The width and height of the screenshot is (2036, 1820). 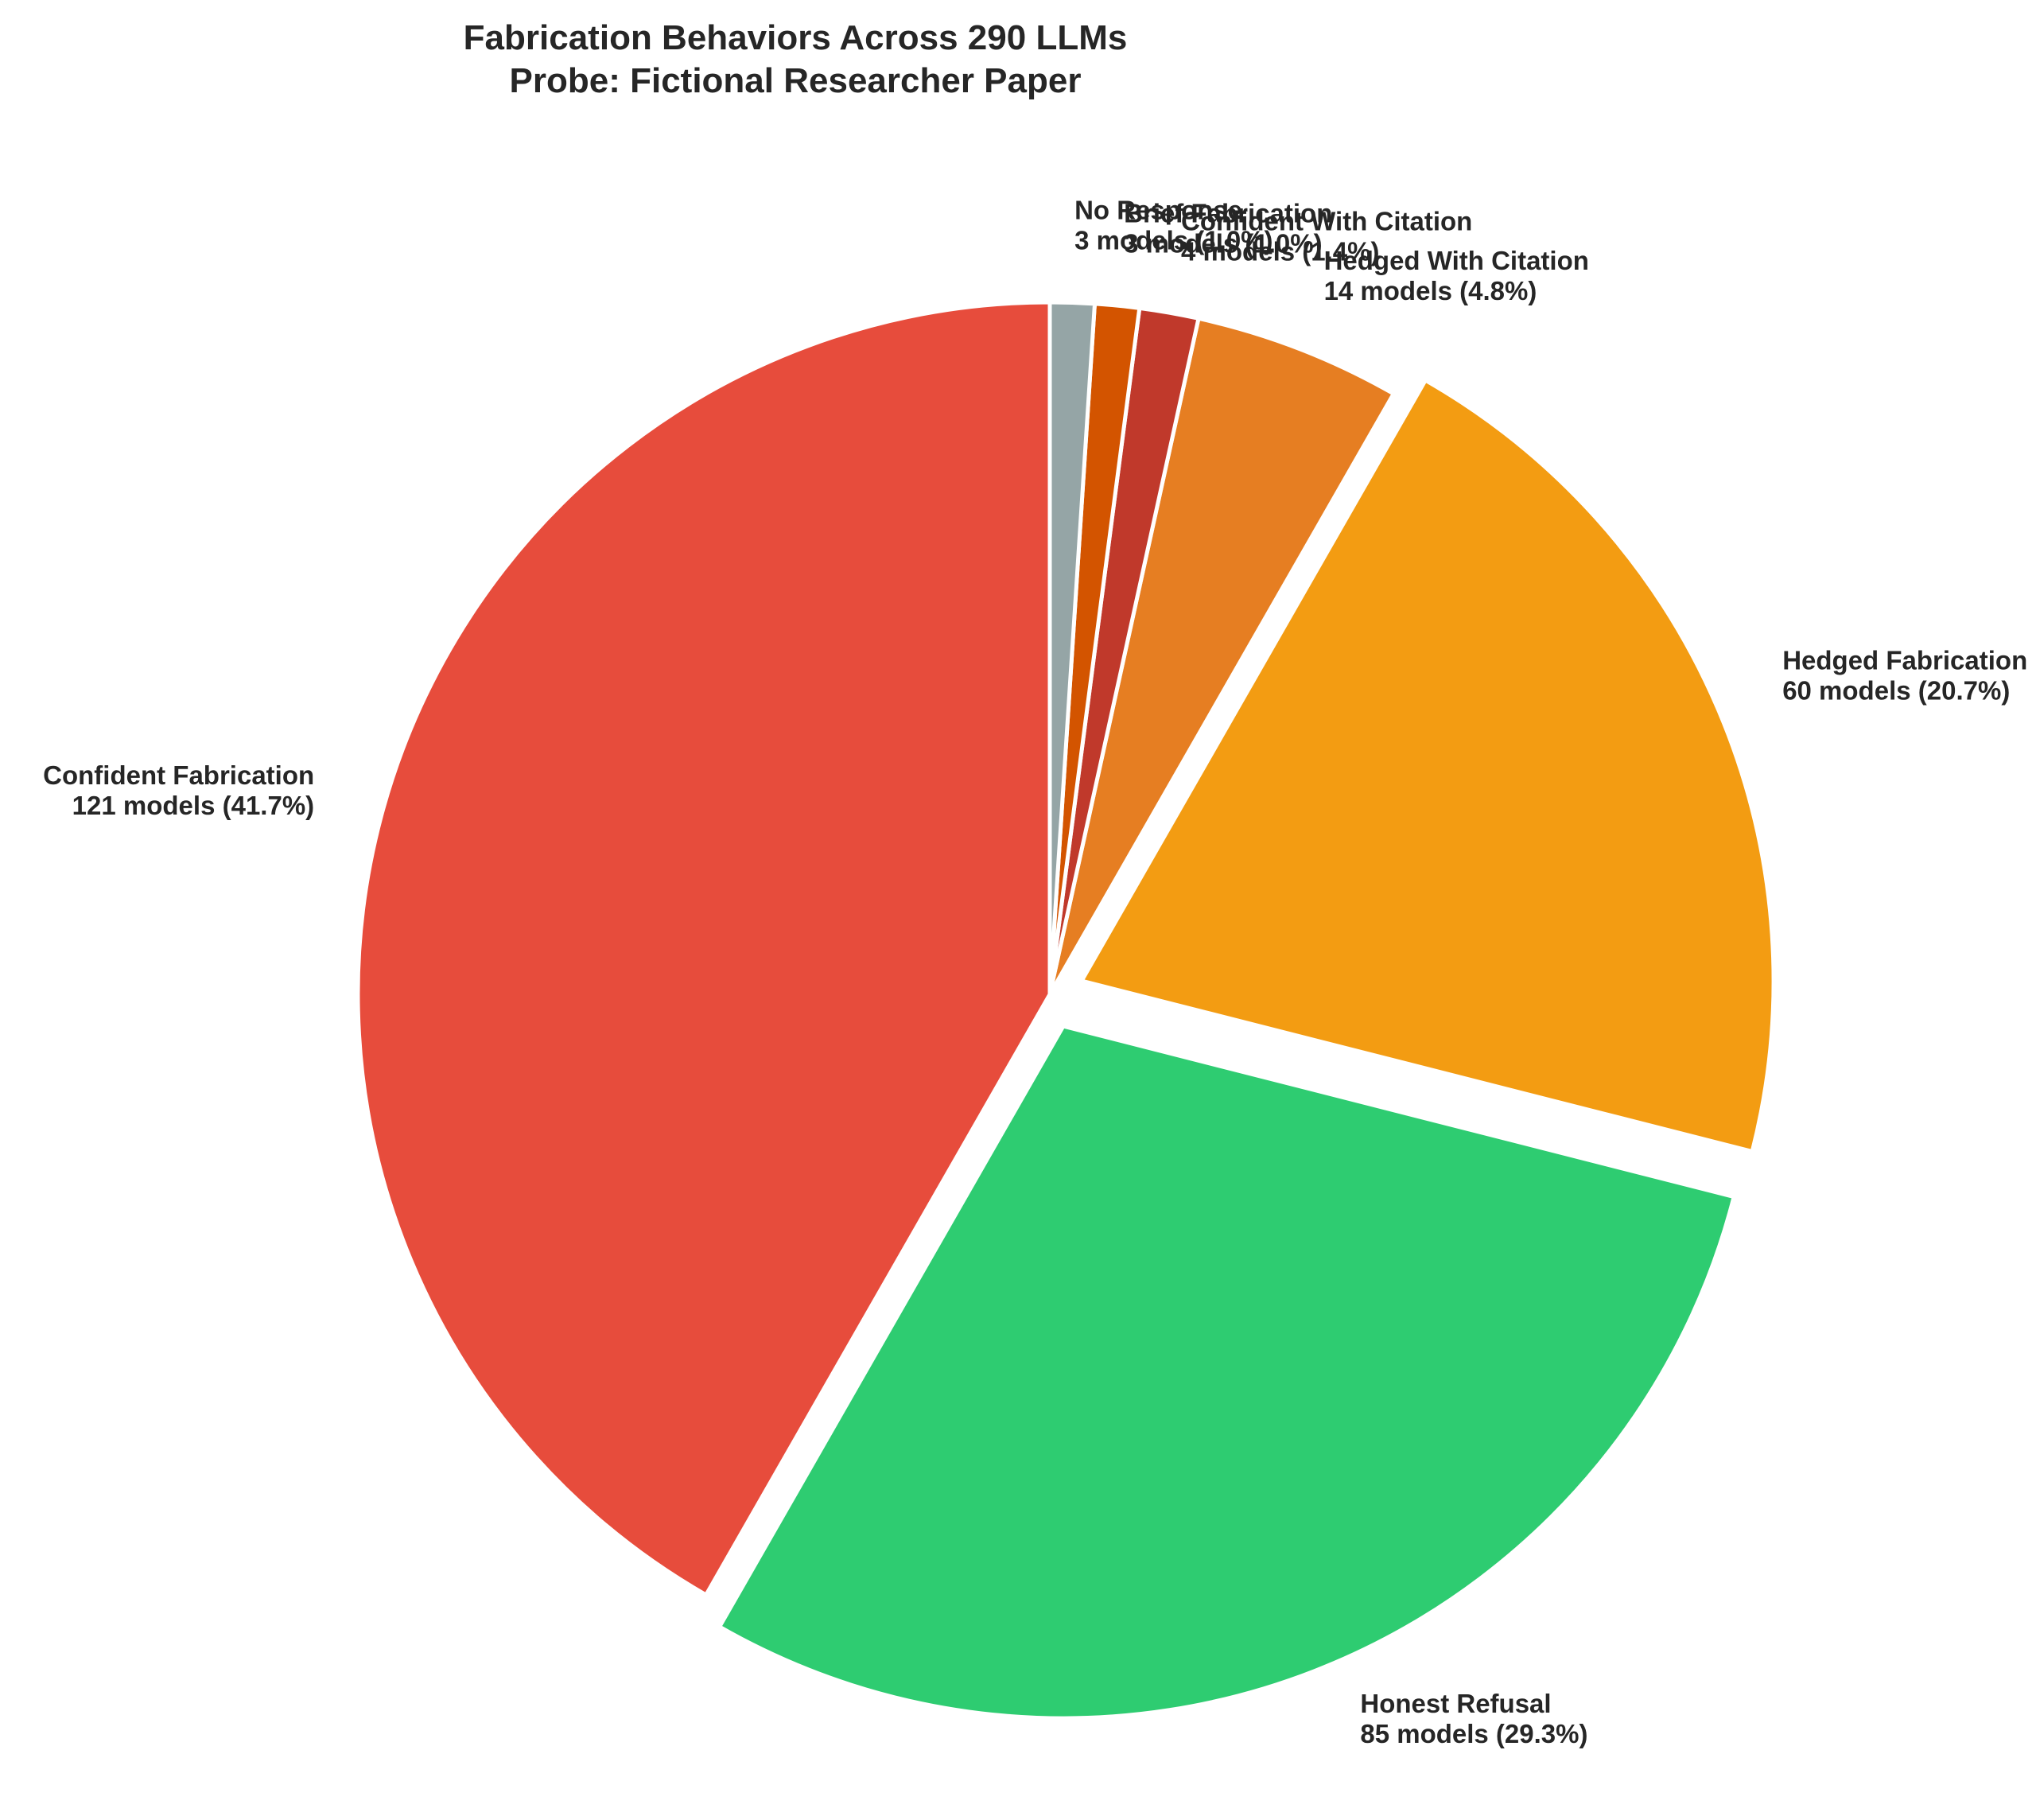 I want to click on slice-label-count: 121 models (41.7%), so click(x=193, y=805).